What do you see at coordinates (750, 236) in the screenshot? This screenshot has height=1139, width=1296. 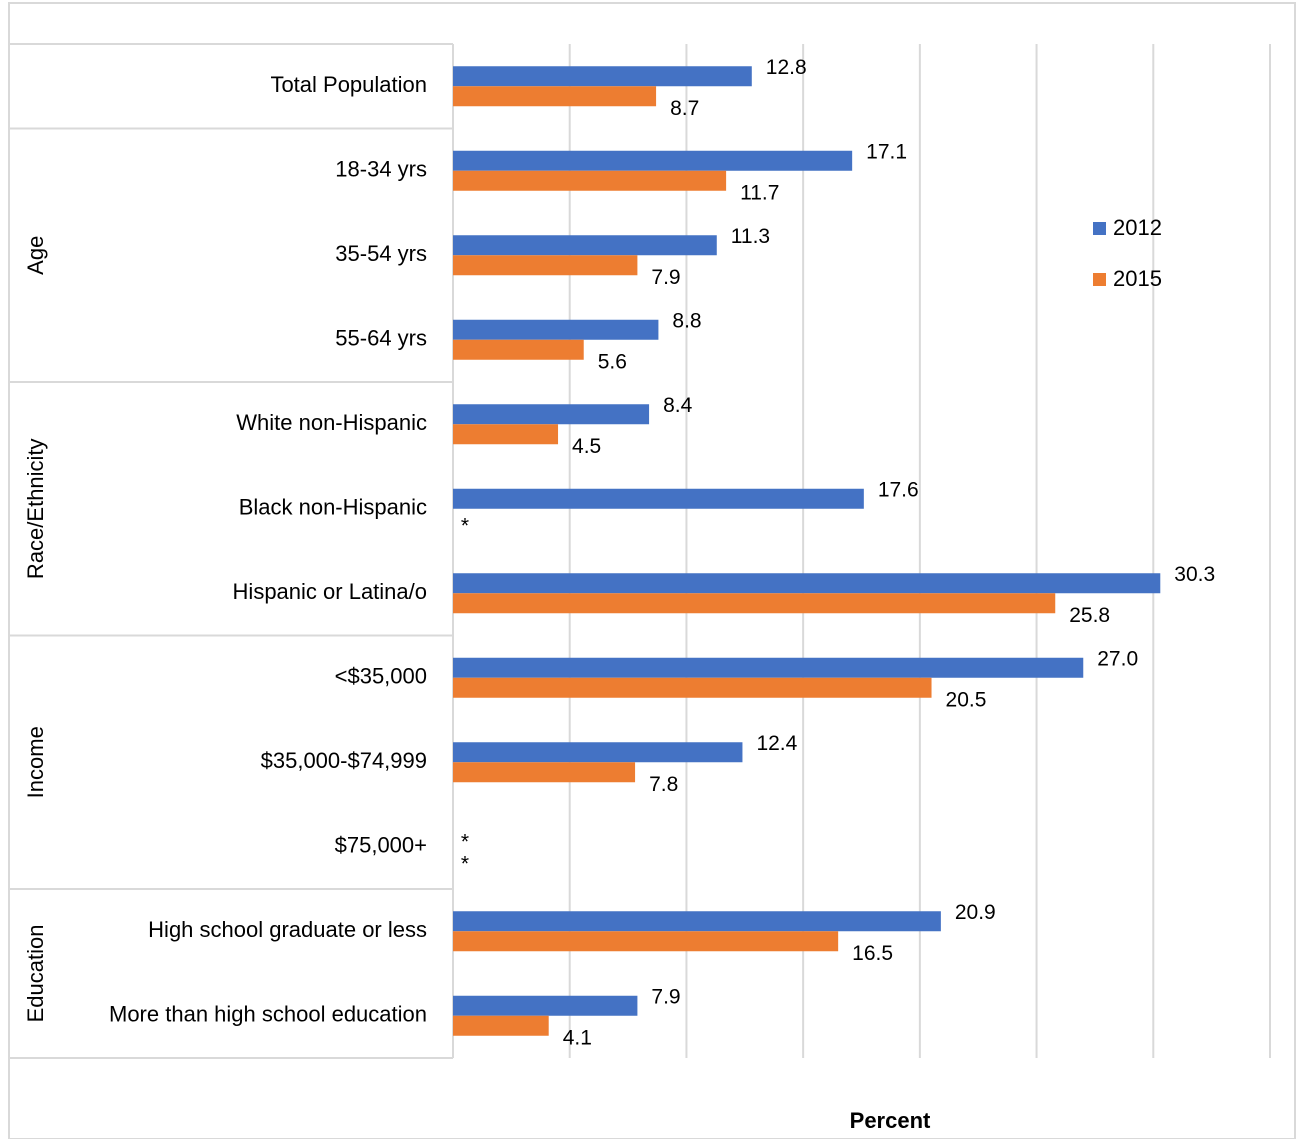 I see `value-label: 11.3` at bounding box center [750, 236].